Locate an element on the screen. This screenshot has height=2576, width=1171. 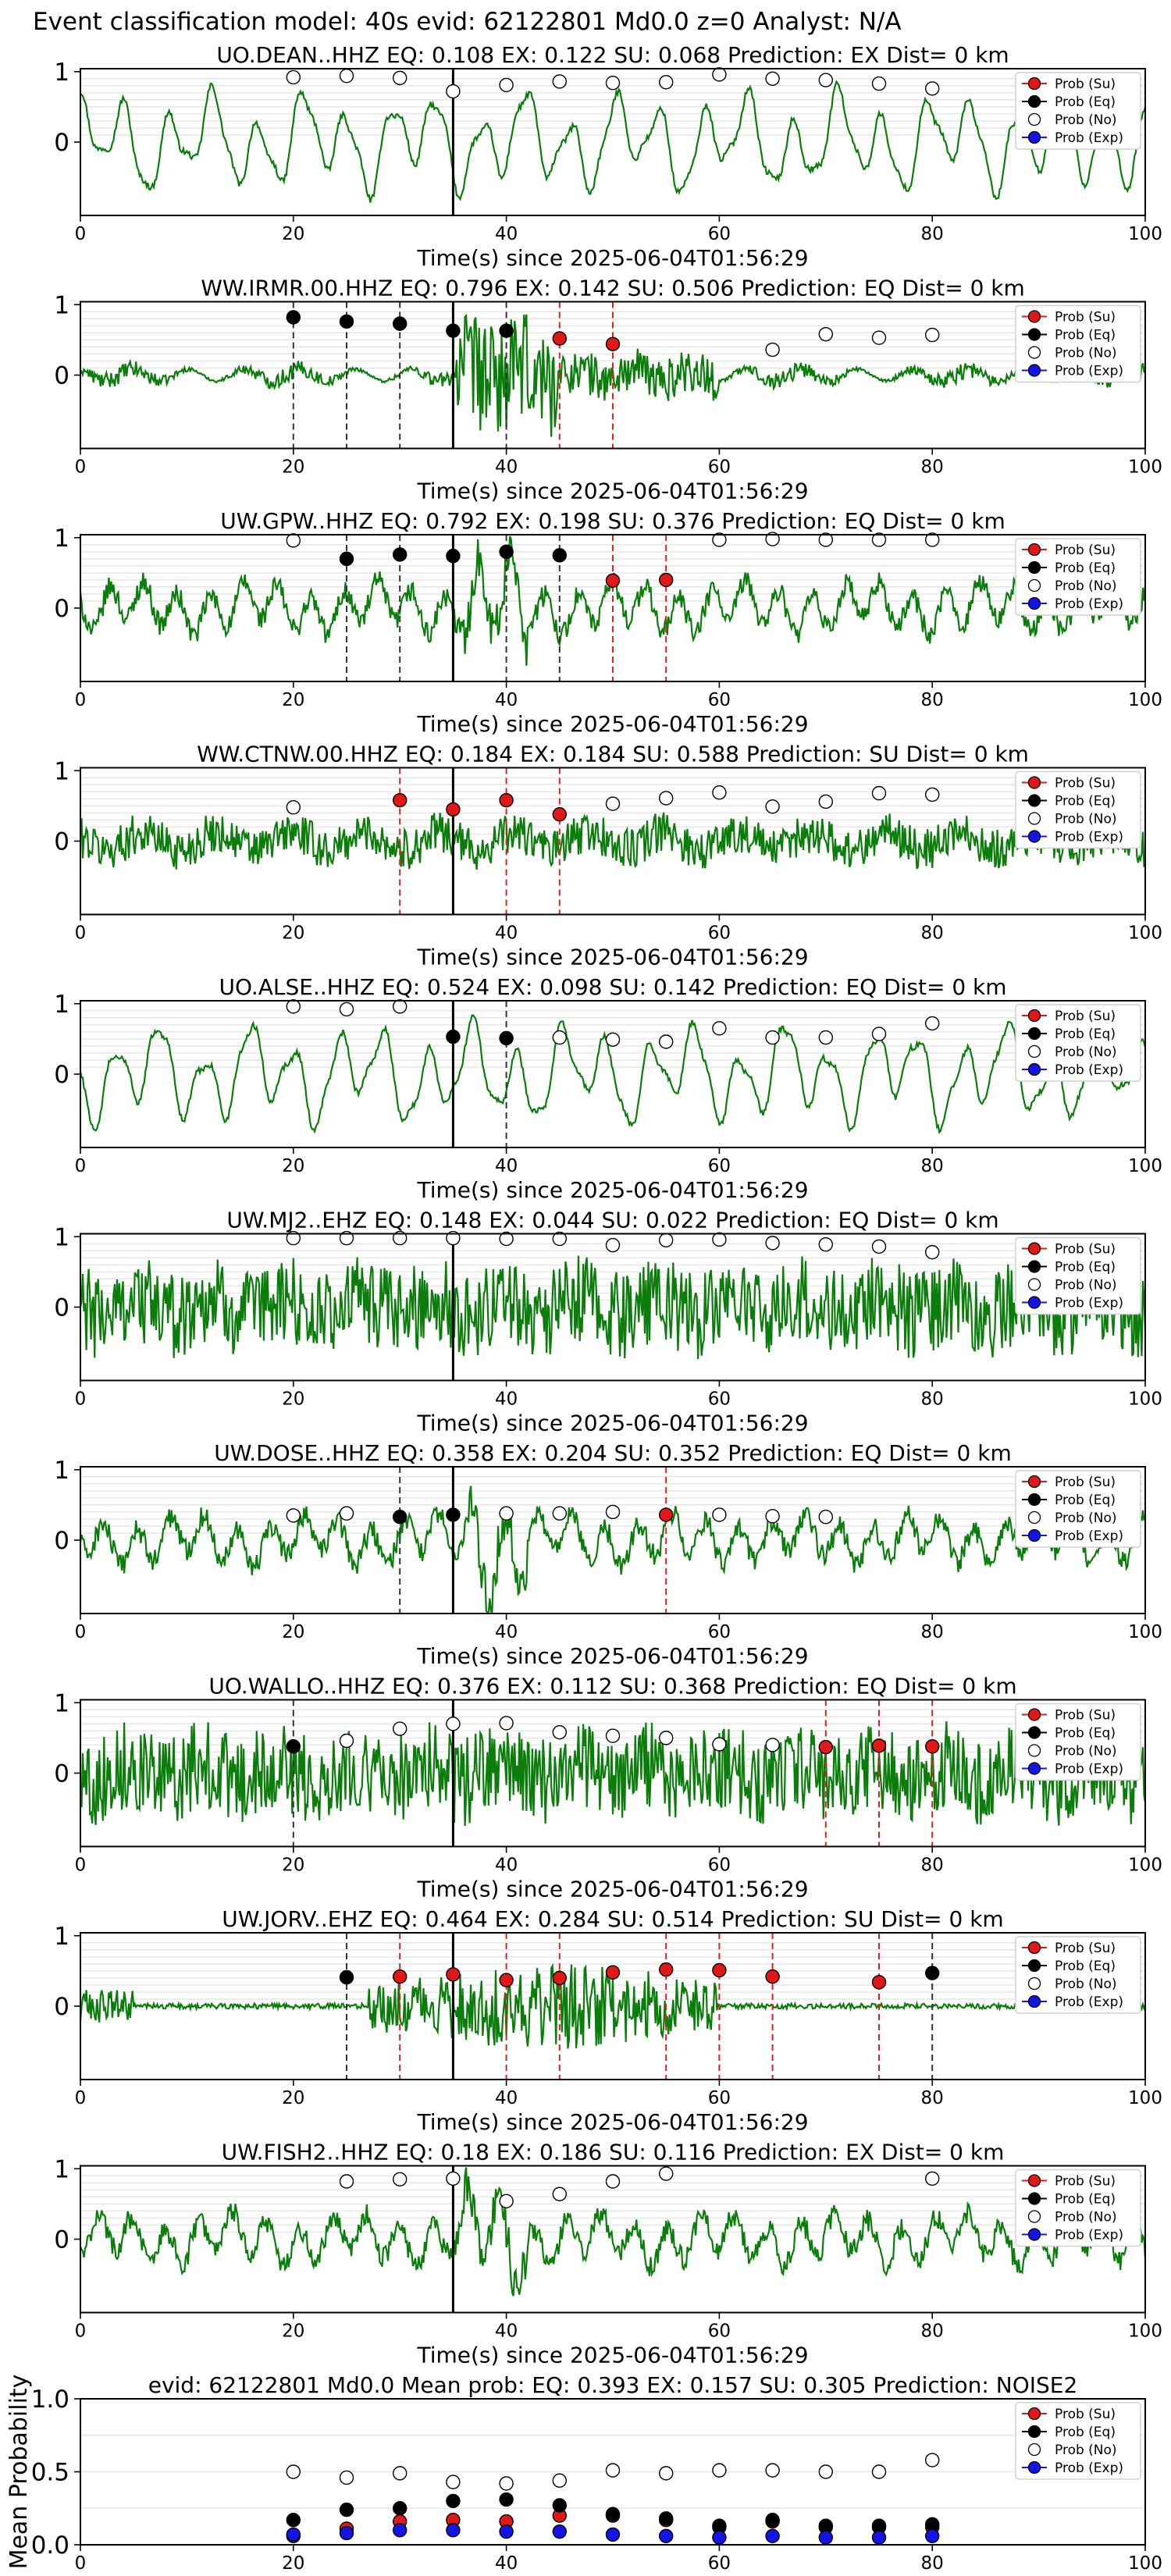
y-tick-label: 0 is located at coordinates (61, 1075).